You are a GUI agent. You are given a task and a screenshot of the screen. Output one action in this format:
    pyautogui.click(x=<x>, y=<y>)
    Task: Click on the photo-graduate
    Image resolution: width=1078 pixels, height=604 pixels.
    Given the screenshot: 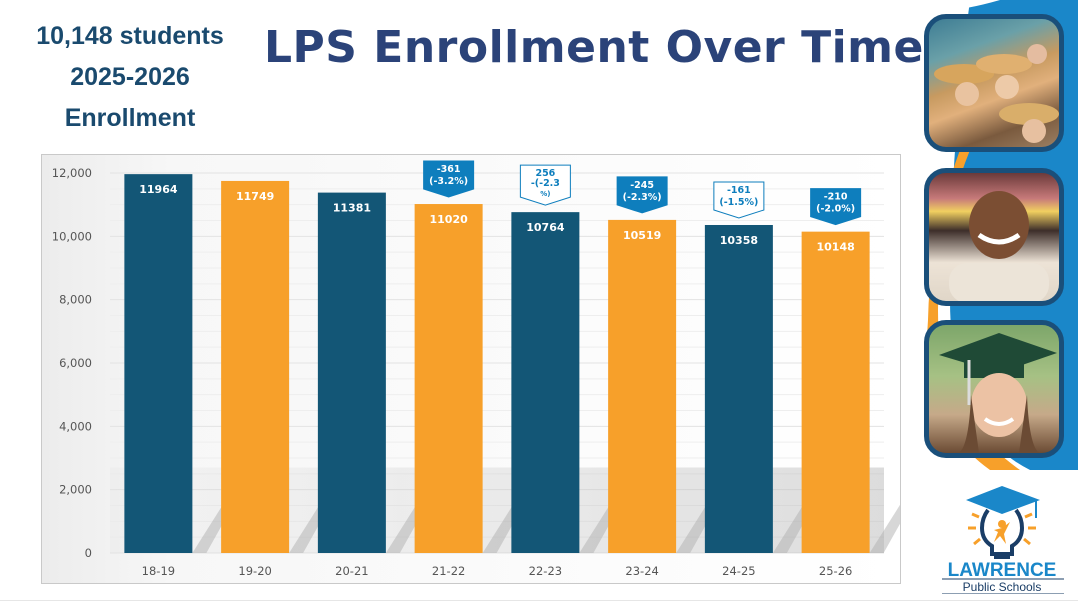 What is the action you would take?
    pyautogui.click(x=994, y=389)
    